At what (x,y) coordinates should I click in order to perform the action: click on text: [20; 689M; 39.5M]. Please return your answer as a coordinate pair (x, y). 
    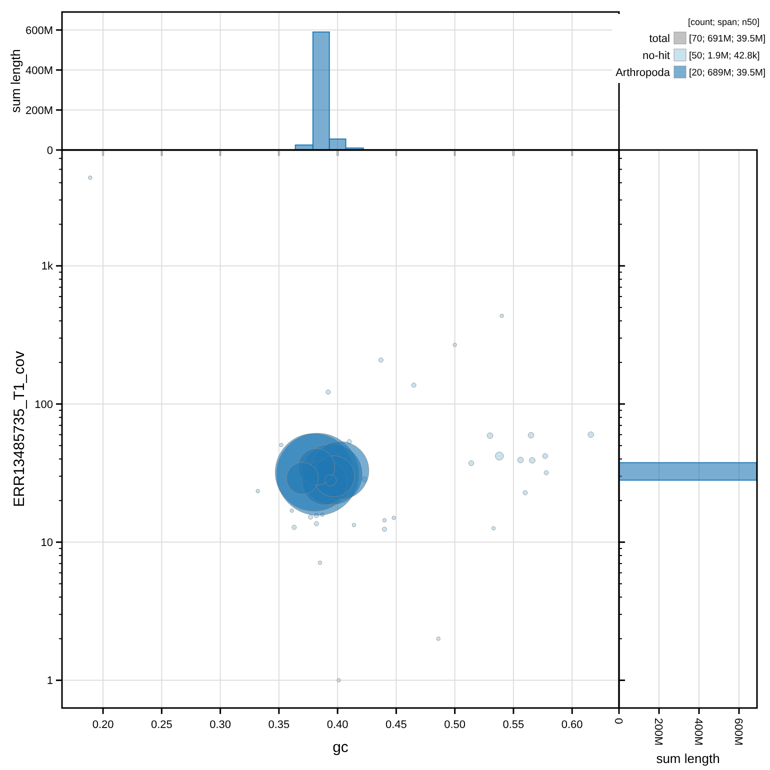
    Looking at the image, I should click on (727, 72).